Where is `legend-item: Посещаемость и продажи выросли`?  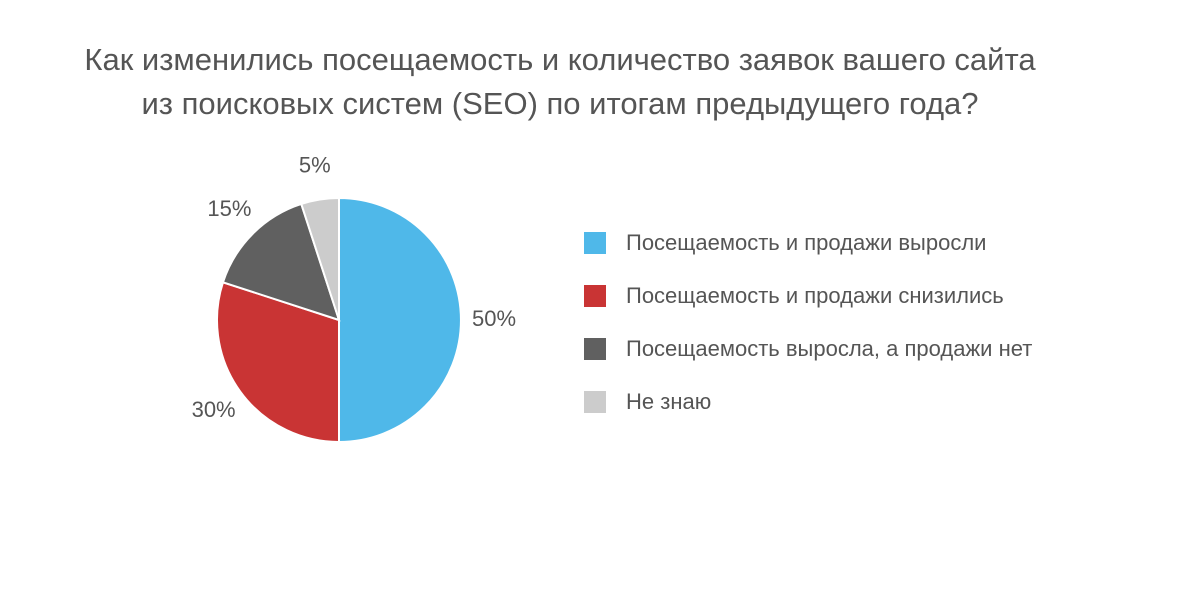
legend-item: Посещаемость и продажи выросли is located at coordinates (808, 242).